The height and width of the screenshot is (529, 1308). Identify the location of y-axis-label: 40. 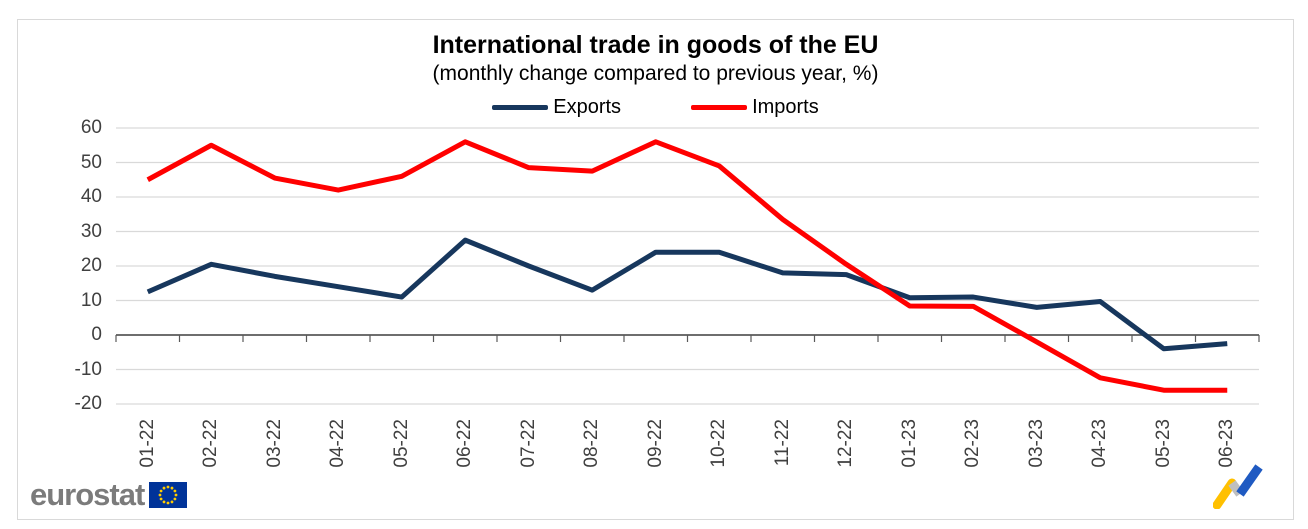
(91, 196).